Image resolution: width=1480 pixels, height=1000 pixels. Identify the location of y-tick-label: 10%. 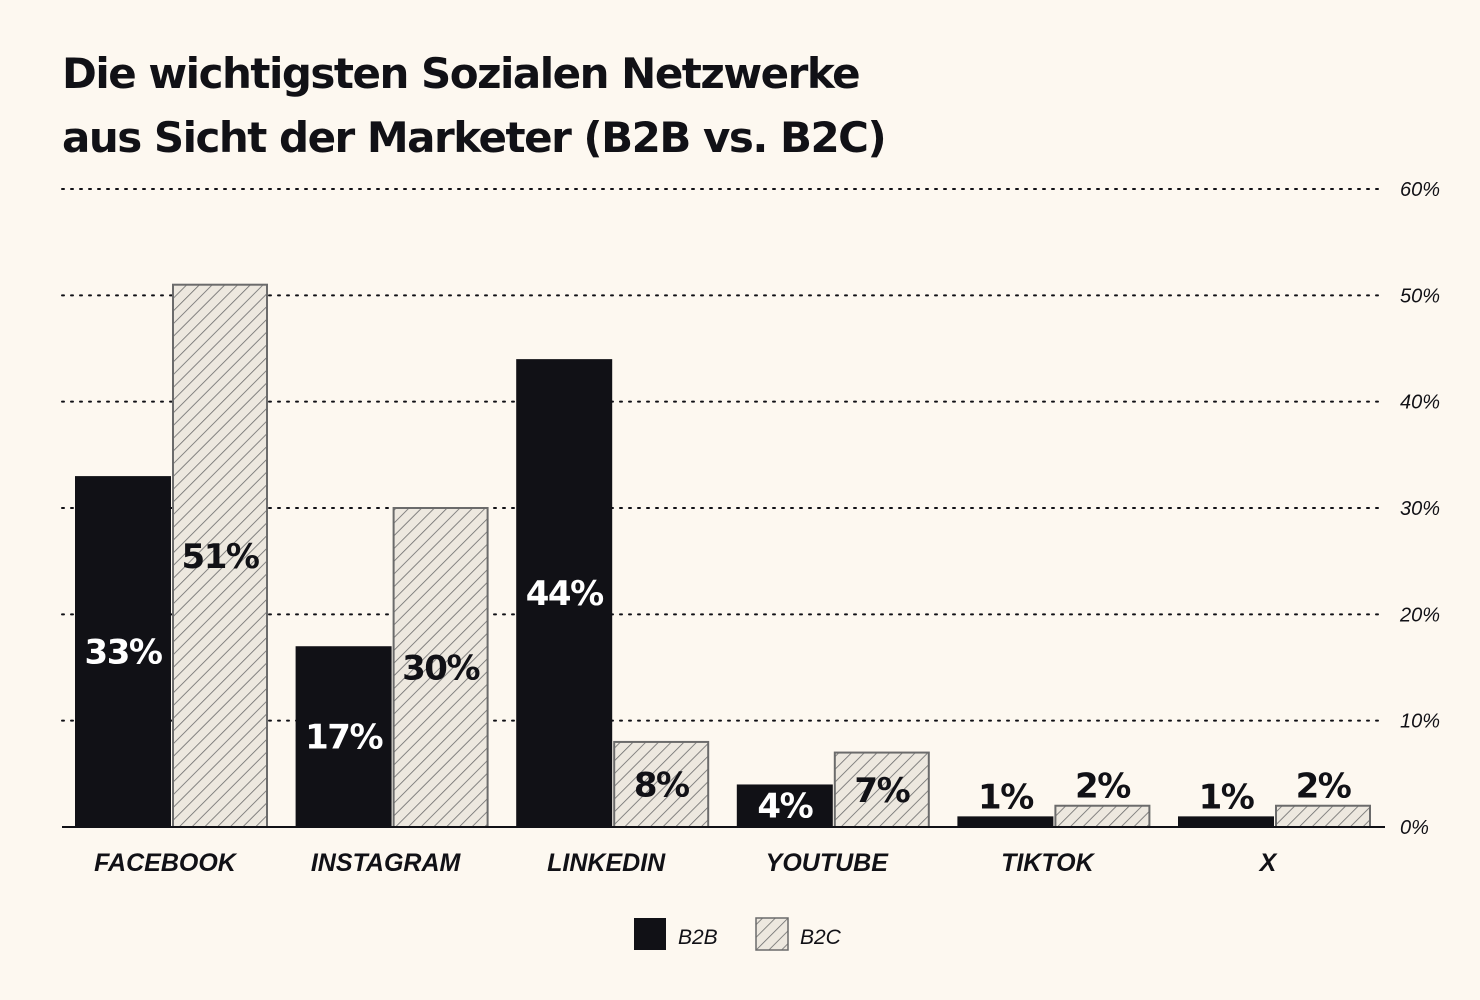
(1420, 722).